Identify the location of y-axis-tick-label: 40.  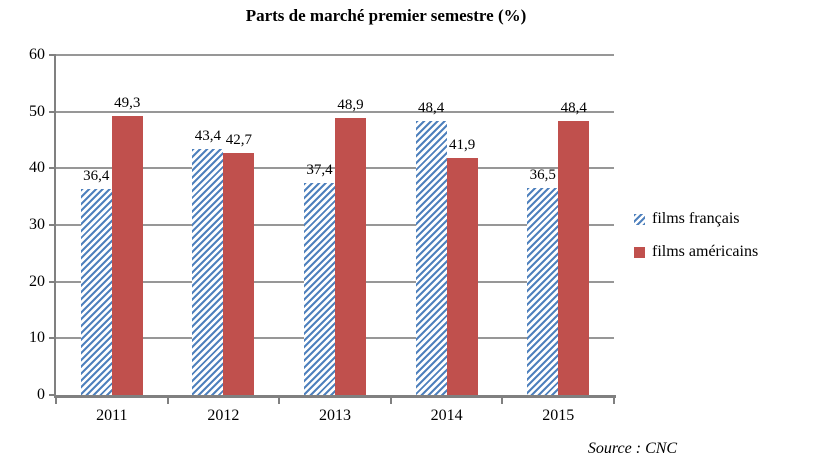
(37, 168).